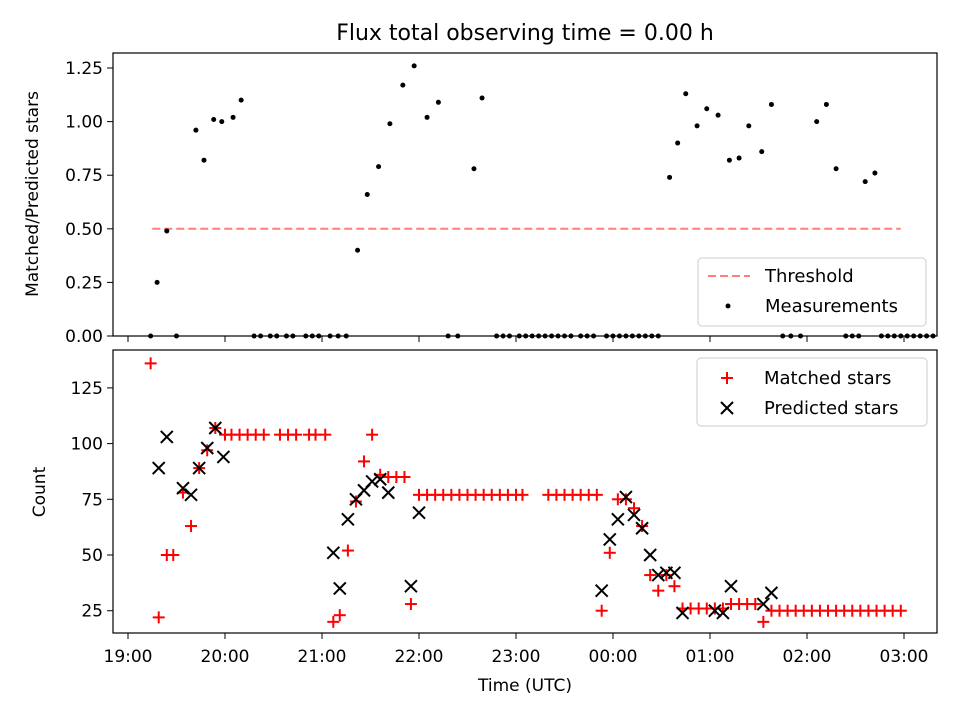 Image resolution: width=960 pixels, height=720 pixels. Describe the element at coordinates (84, 176) in the screenshot. I see `top-ytick-label: 0.75` at that location.